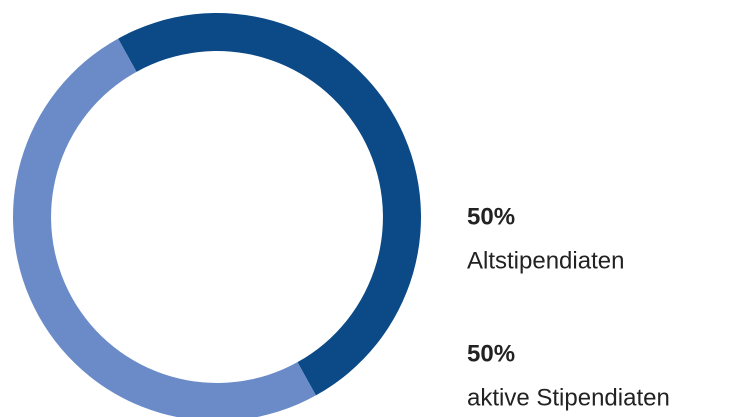  Describe the element at coordinates (568, 397) in the screenshot. I see `legend-label: aktive Stipendiaten` at that location.